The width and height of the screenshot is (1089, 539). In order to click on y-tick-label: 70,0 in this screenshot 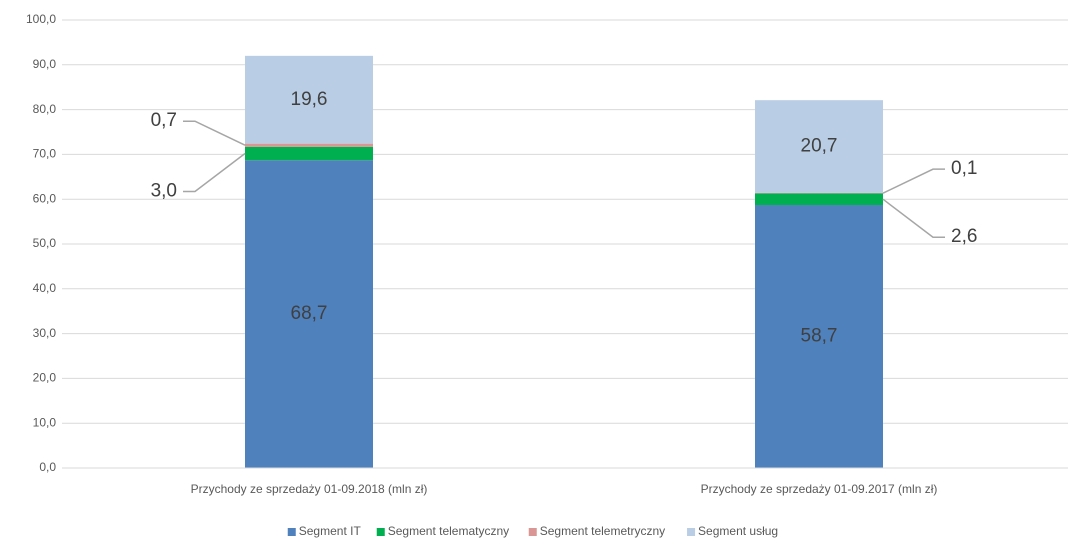, I will do `click(45, 154)`.